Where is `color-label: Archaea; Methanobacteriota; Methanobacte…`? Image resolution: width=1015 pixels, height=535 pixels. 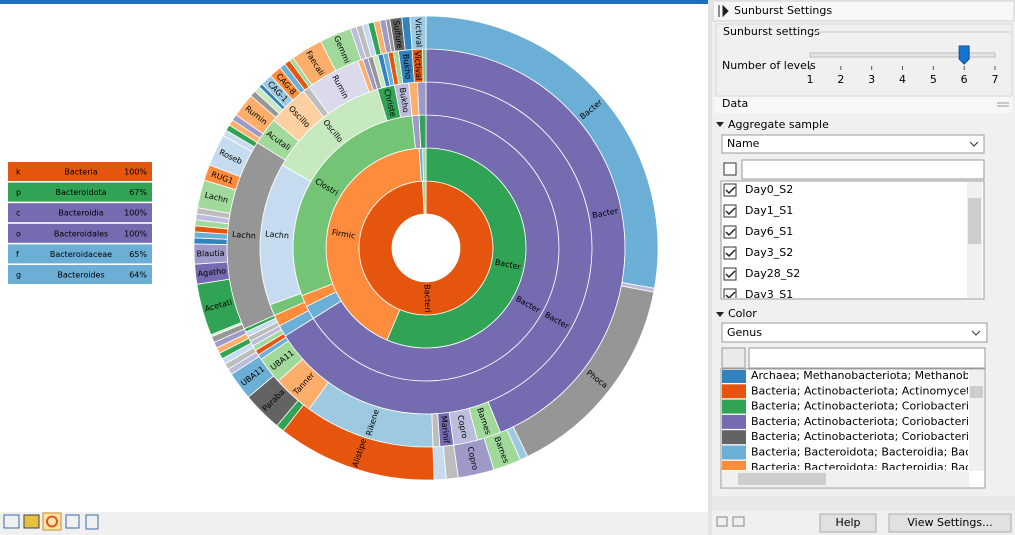 color-label: Archaea; Methanobacteriota; Methanobacte… is located at coordinates (875, 375).